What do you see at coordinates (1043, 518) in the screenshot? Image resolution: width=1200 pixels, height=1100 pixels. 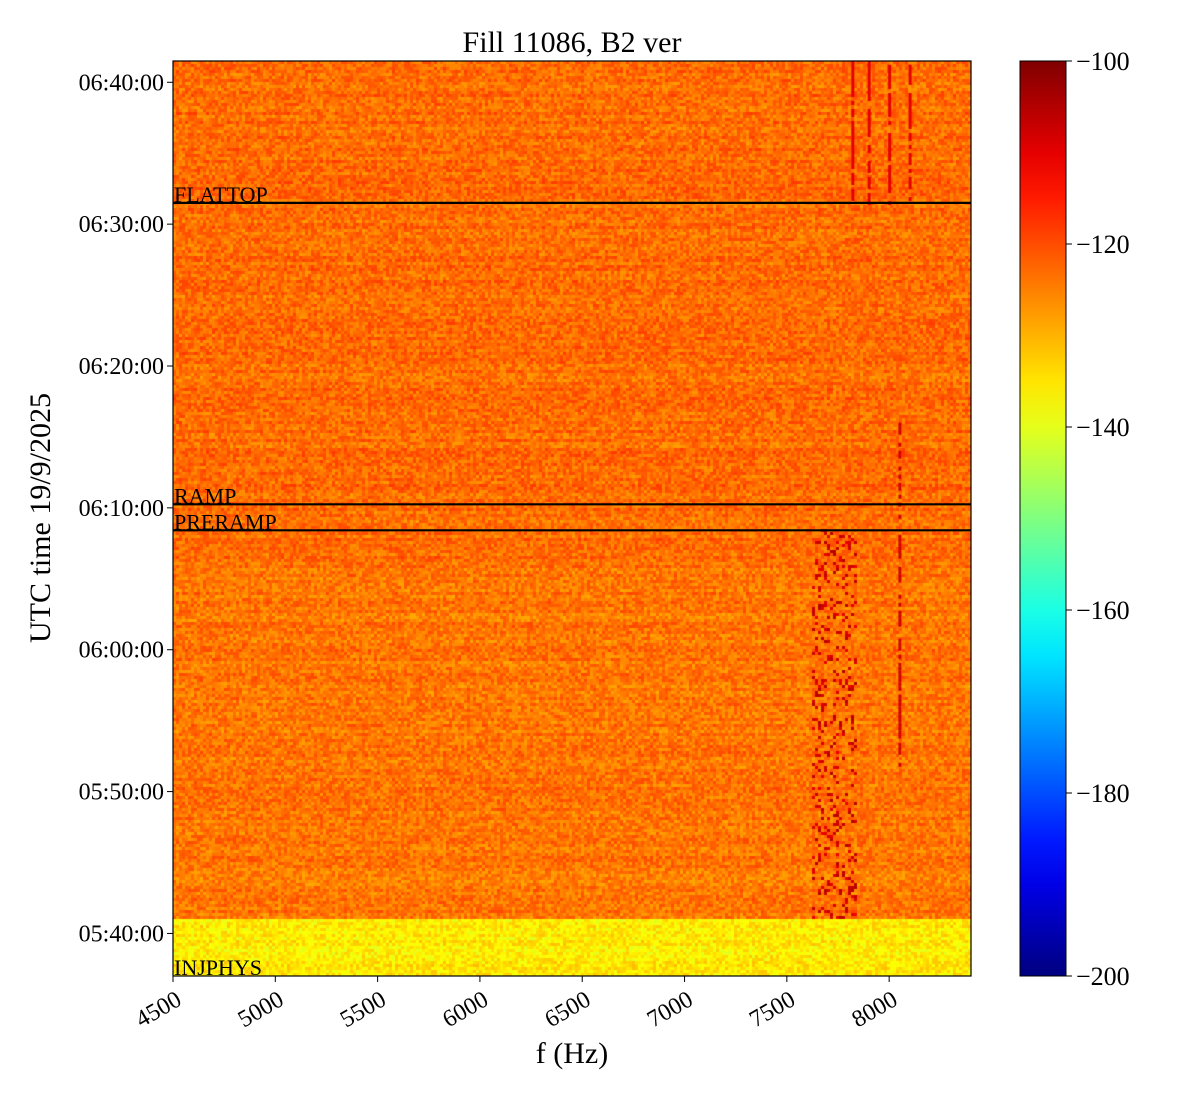 I see `colorbar-gradient` at bounding box center [1043, 518].